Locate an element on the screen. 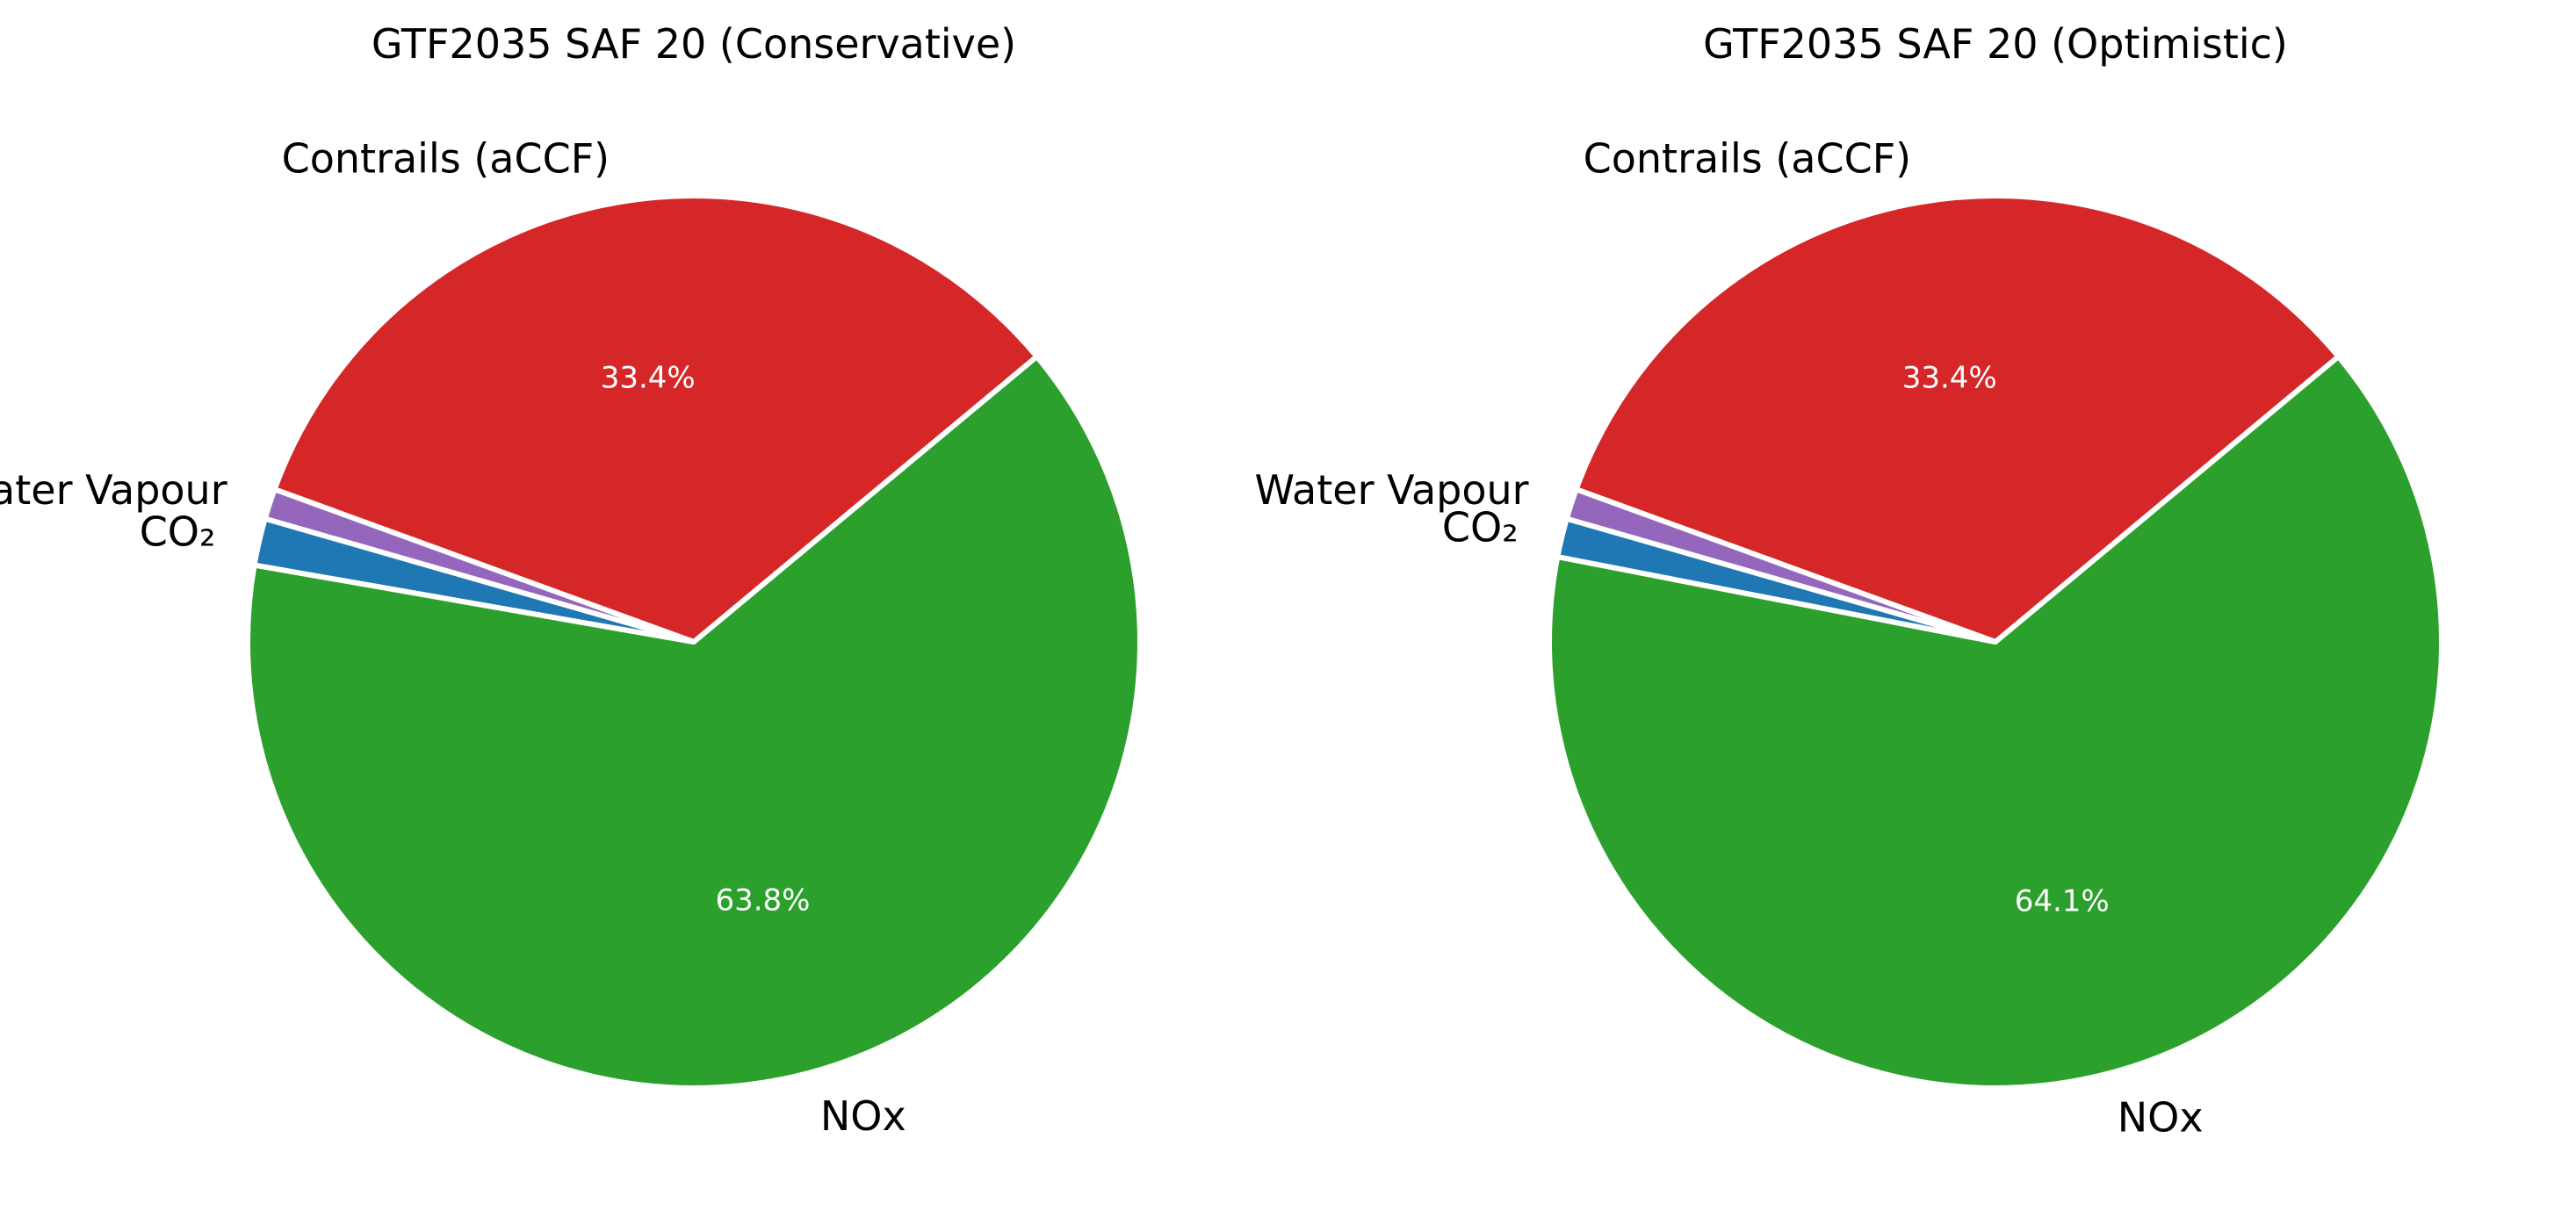 The height and width of the screenshot is (1232, 2576). chart-title: GTF2035 SAF 20 (Conservative) is located at coordinates (694, 44).